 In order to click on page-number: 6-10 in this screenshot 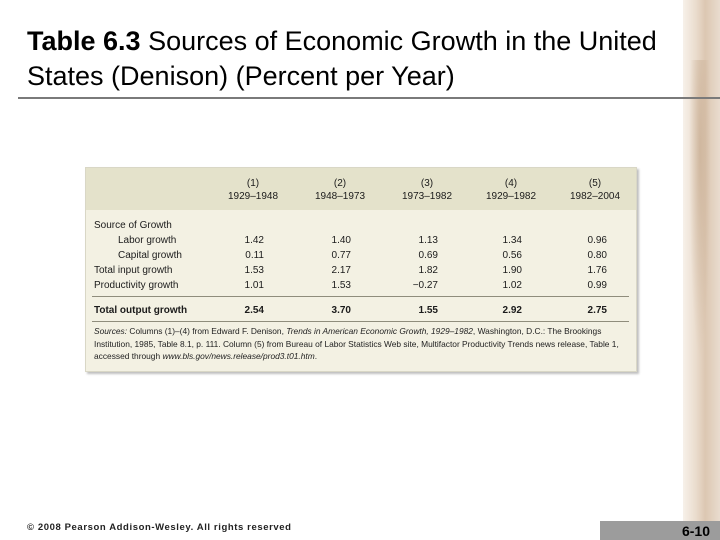, I will do `click(695, 531)`.